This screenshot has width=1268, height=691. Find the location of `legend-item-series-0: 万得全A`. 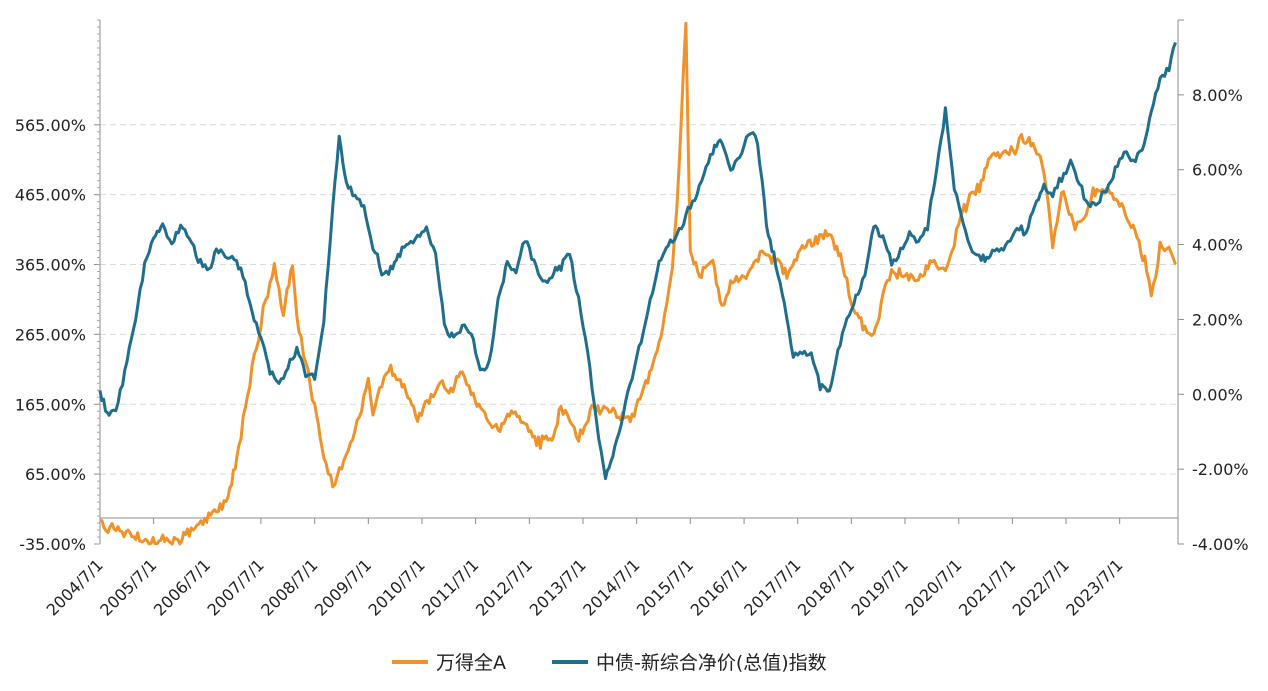

legend-item-series-0: 万得全A is located at coordinates (449, 663).